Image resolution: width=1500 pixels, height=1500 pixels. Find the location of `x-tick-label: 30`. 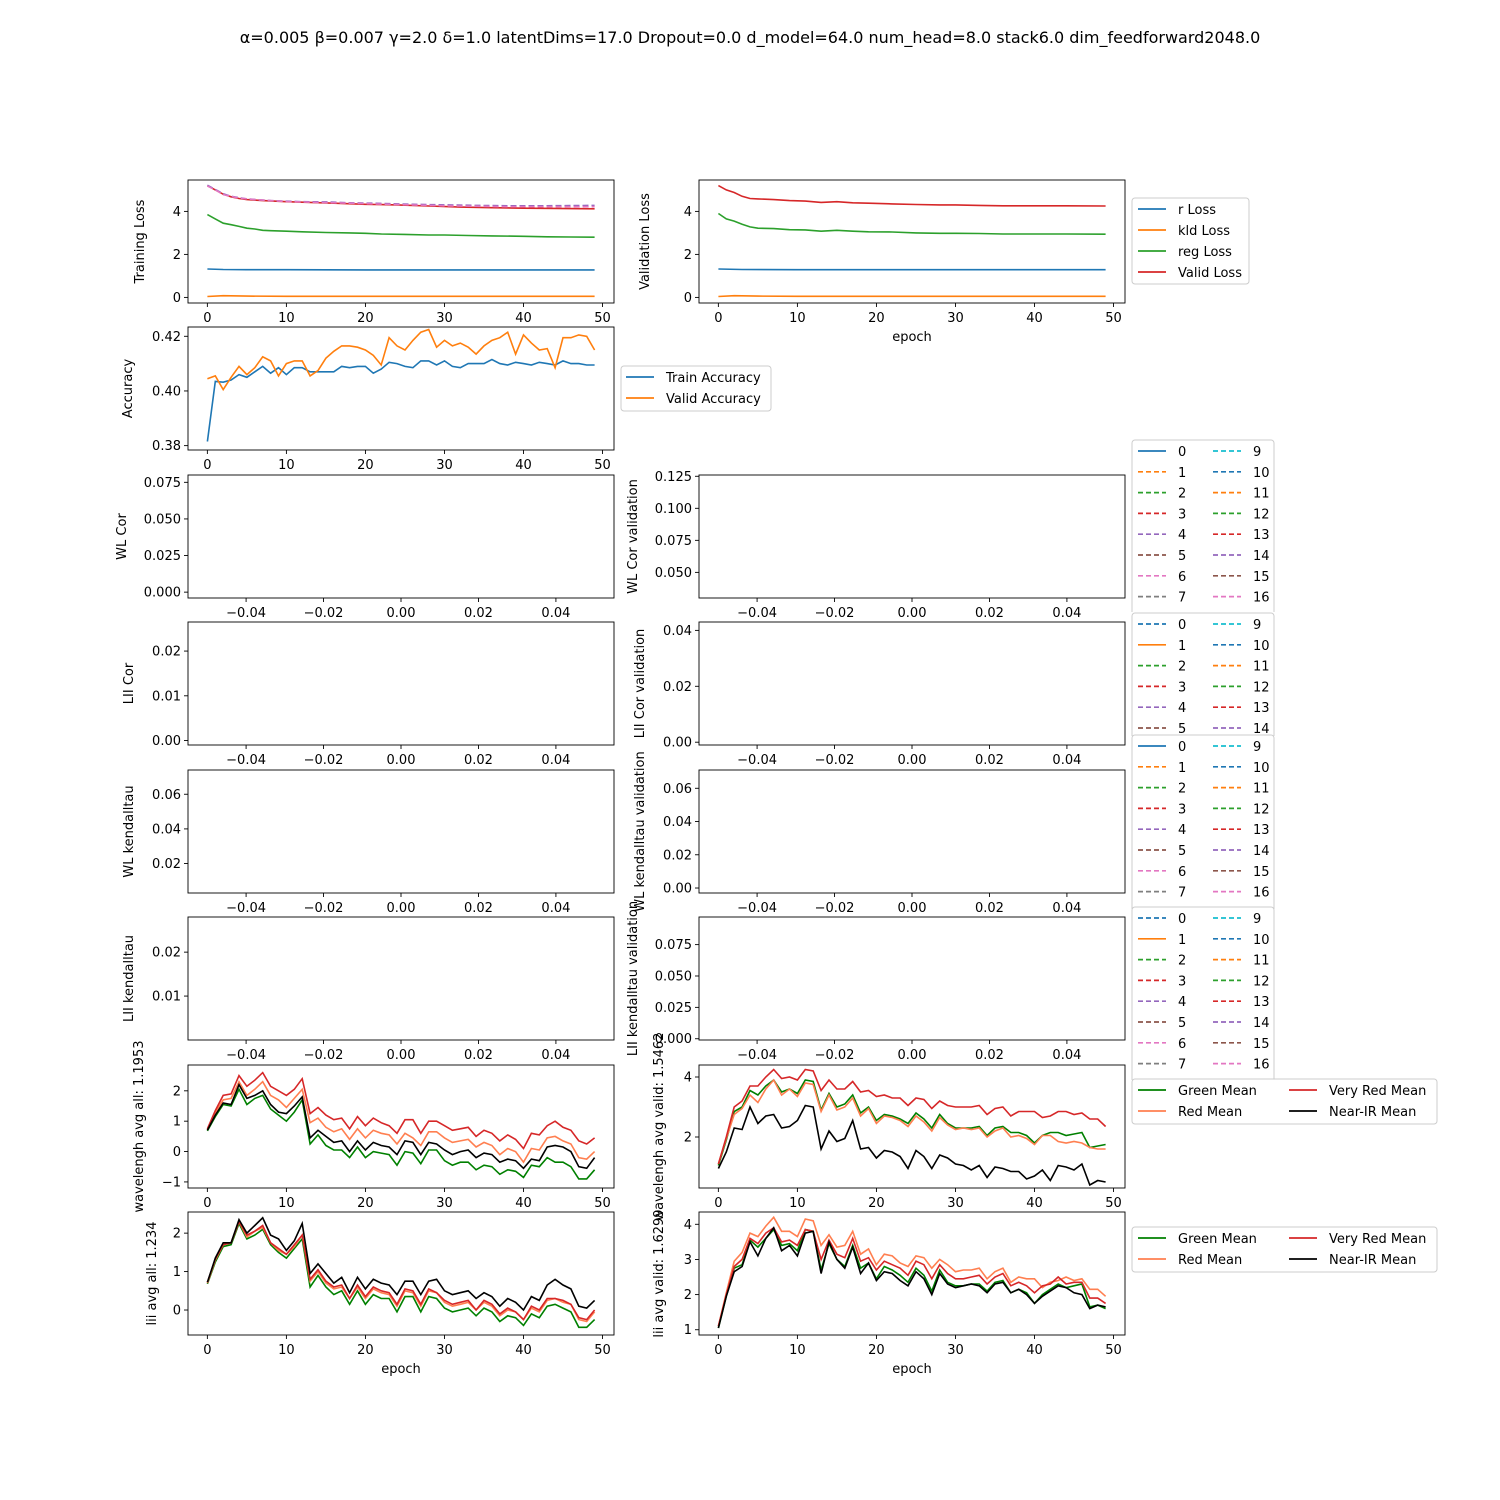

x-tick-label: 30 is located at coordinates (444, 318).